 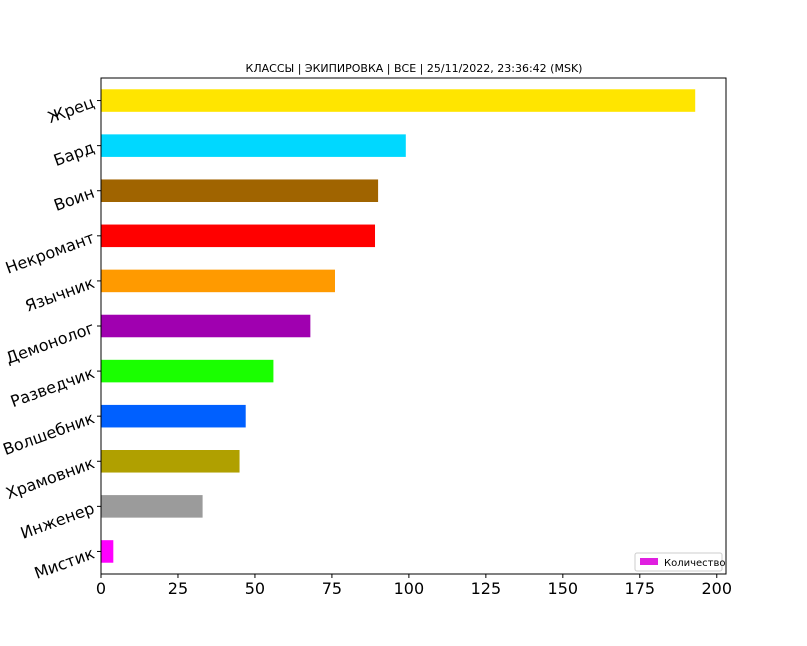 What do you see at coordinates (50, 343) in the screenshot?
I see `category-label: Демонолог` at bounding box center [50, 343].